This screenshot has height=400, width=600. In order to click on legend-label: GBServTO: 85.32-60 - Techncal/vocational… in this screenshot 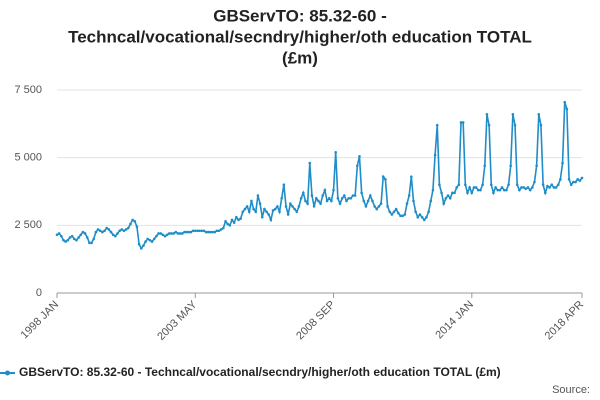, I will do `click(260, 372)`.